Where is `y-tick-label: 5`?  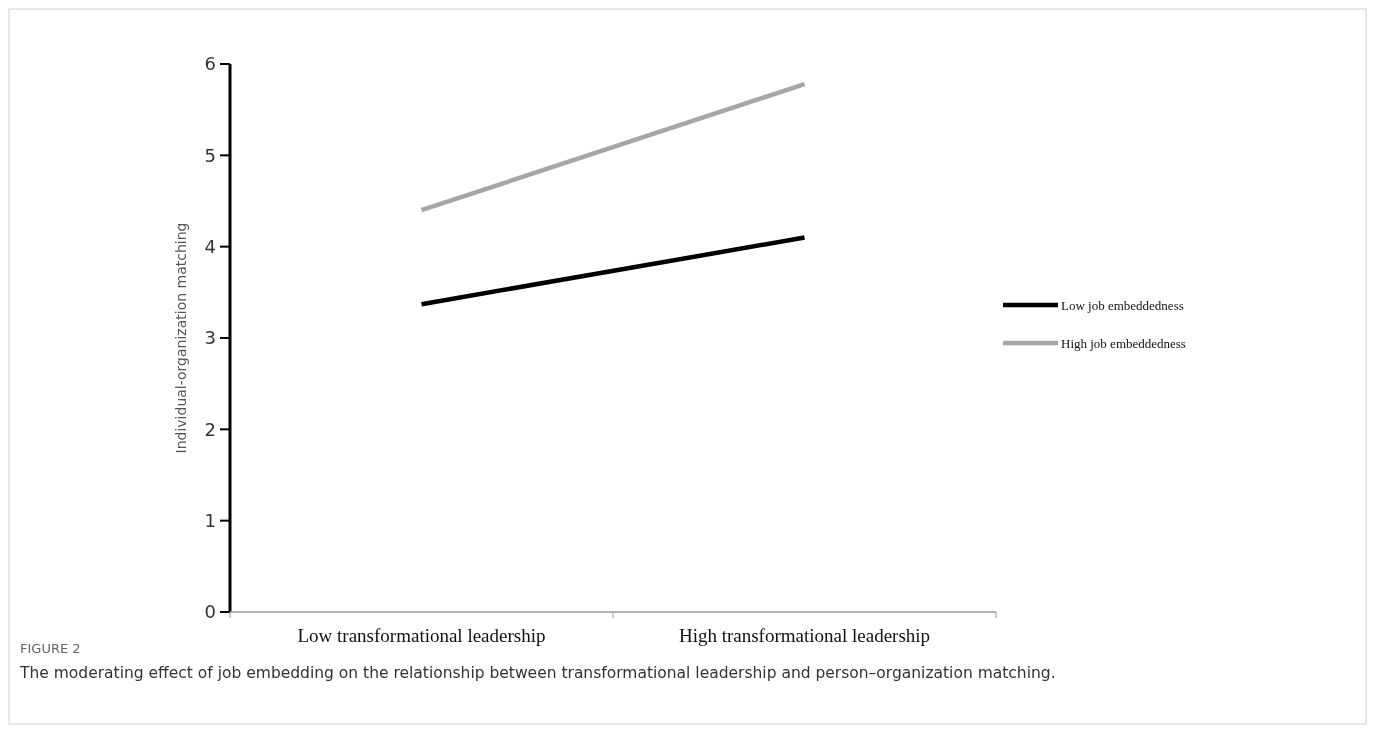
y-tick-label: 5 is located at coordinates (210, 155).